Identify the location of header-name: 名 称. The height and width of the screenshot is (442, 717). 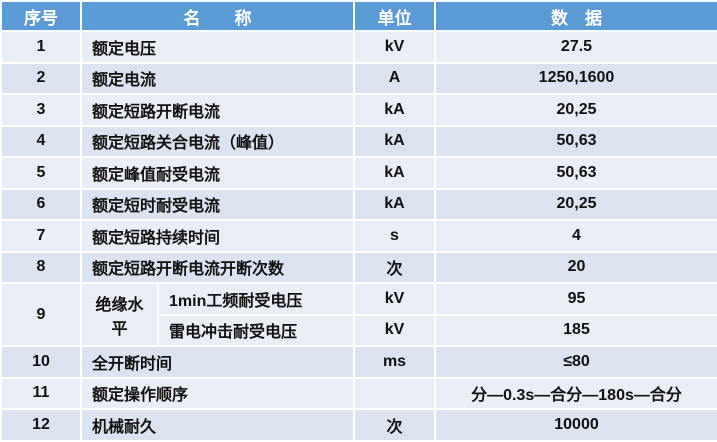
(217, 16).